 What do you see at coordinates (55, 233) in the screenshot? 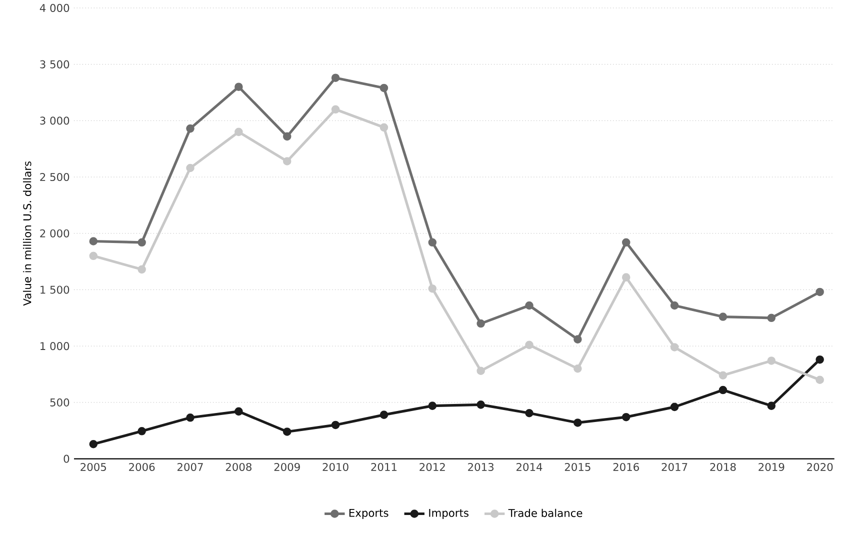
I see `y-tick-label: 2 000` at bounding box center [55, 233].